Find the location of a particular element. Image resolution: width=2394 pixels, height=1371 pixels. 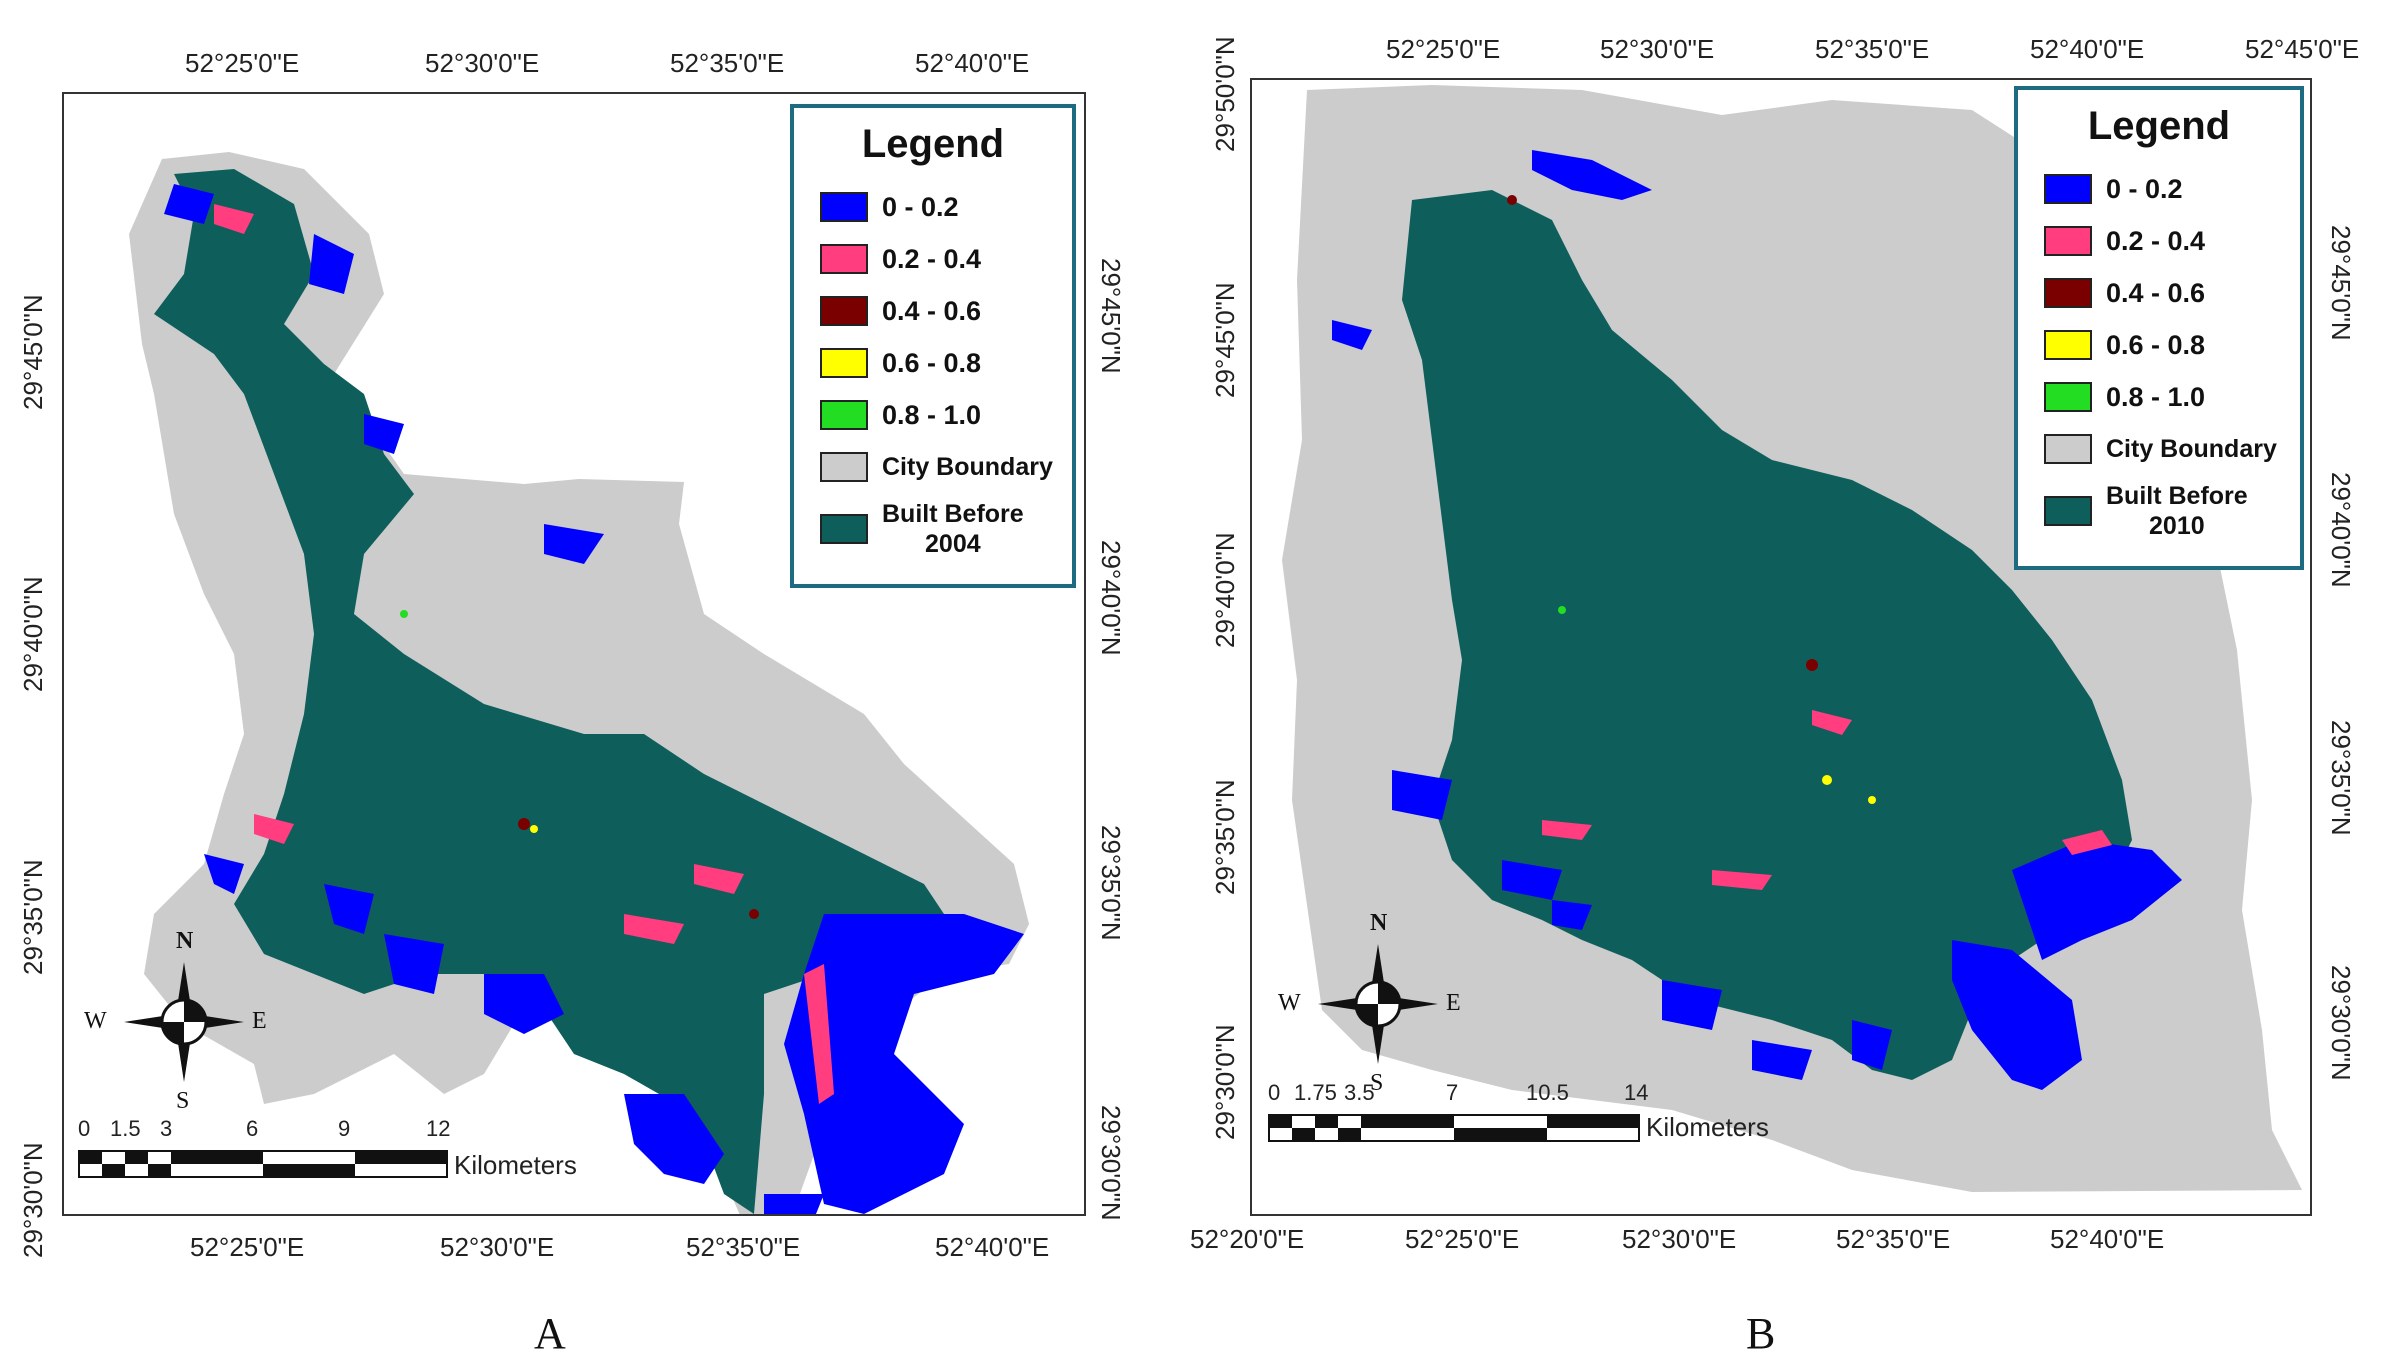

top-tick-a-1: 52°30'0"E is located at coordinates (482, 63).